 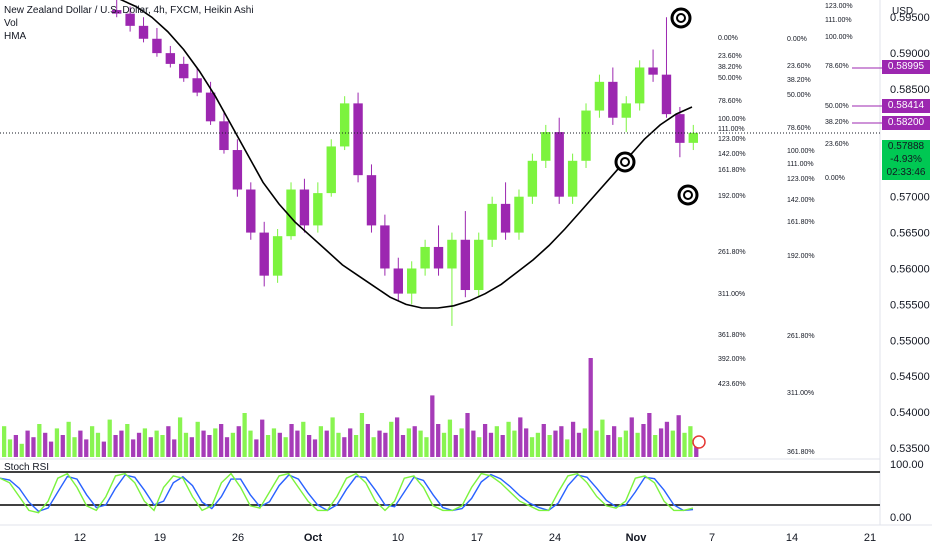 What do you see at coordinates (732, 252) in the screenshot?
I see `fib-left-11: 261.80%` at bounding box center [732, 252].